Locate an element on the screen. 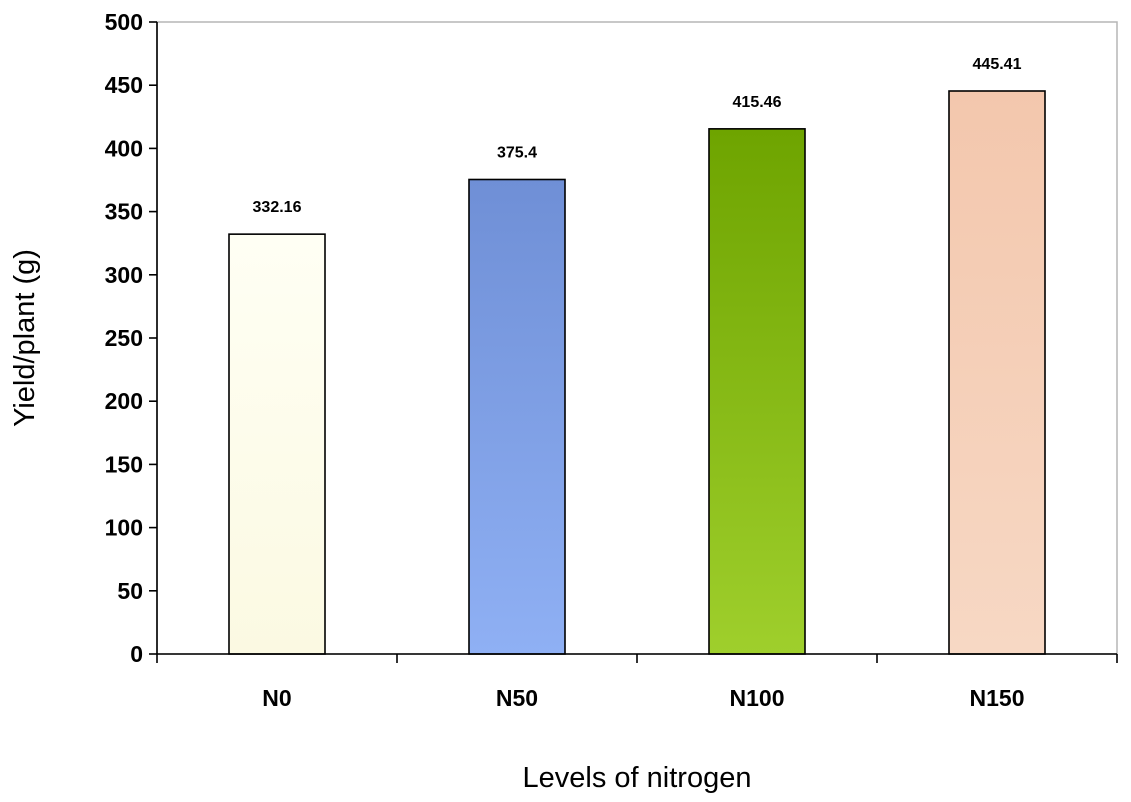  x-axis-title: Levels of nitrogen is located at coordinates (637, 778).